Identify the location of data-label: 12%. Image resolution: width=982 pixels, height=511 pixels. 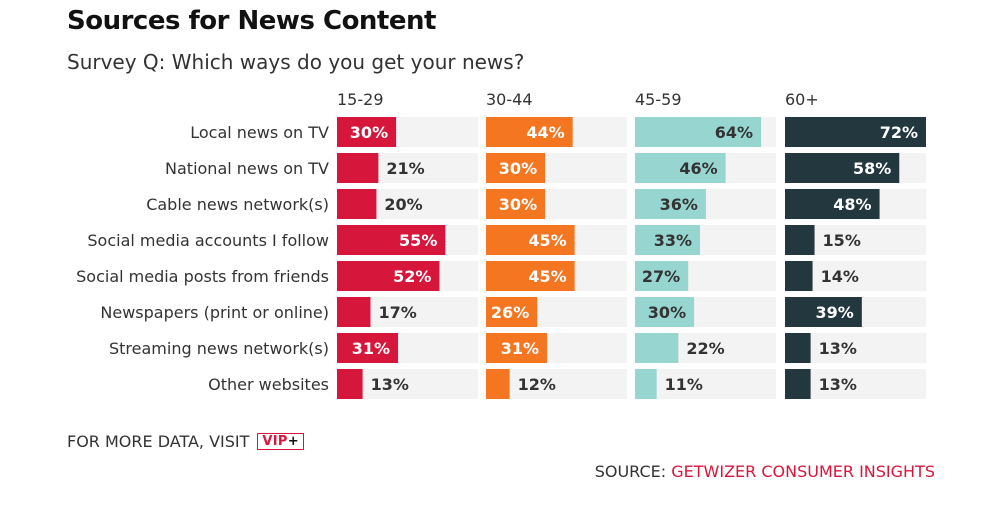
(537, 384).